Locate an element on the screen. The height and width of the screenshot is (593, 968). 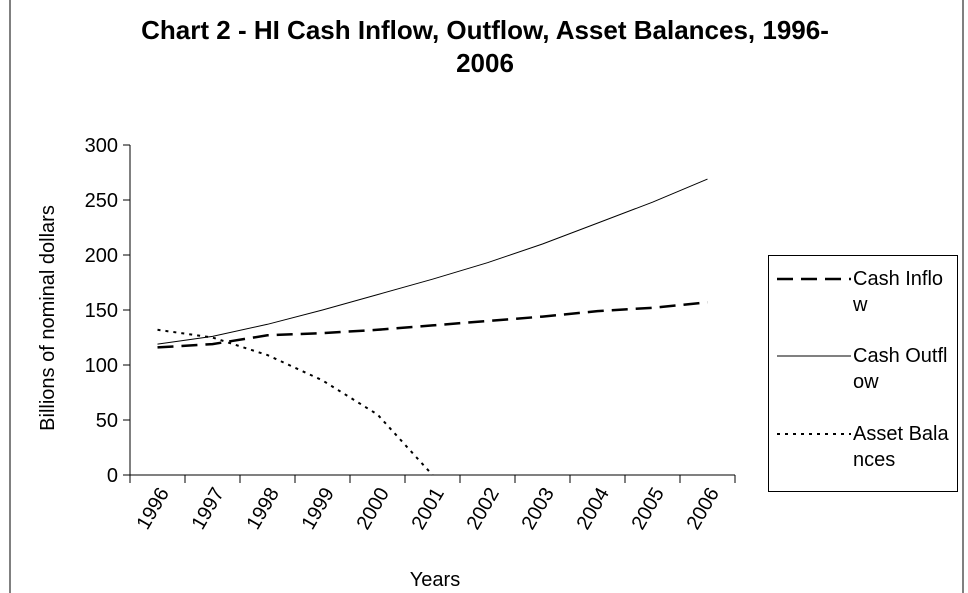
legend: Cash Inflow Cash Outflow Asset Balances is located at coordinates (863, 373).